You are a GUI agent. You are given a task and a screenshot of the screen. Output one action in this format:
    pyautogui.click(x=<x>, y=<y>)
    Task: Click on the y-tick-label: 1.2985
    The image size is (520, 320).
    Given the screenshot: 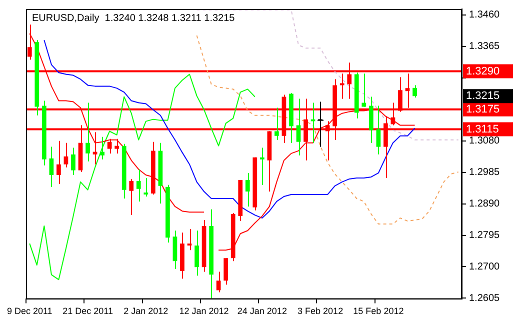 What is the action you would take?
    pyautogui.click(x=484, y=172)
    